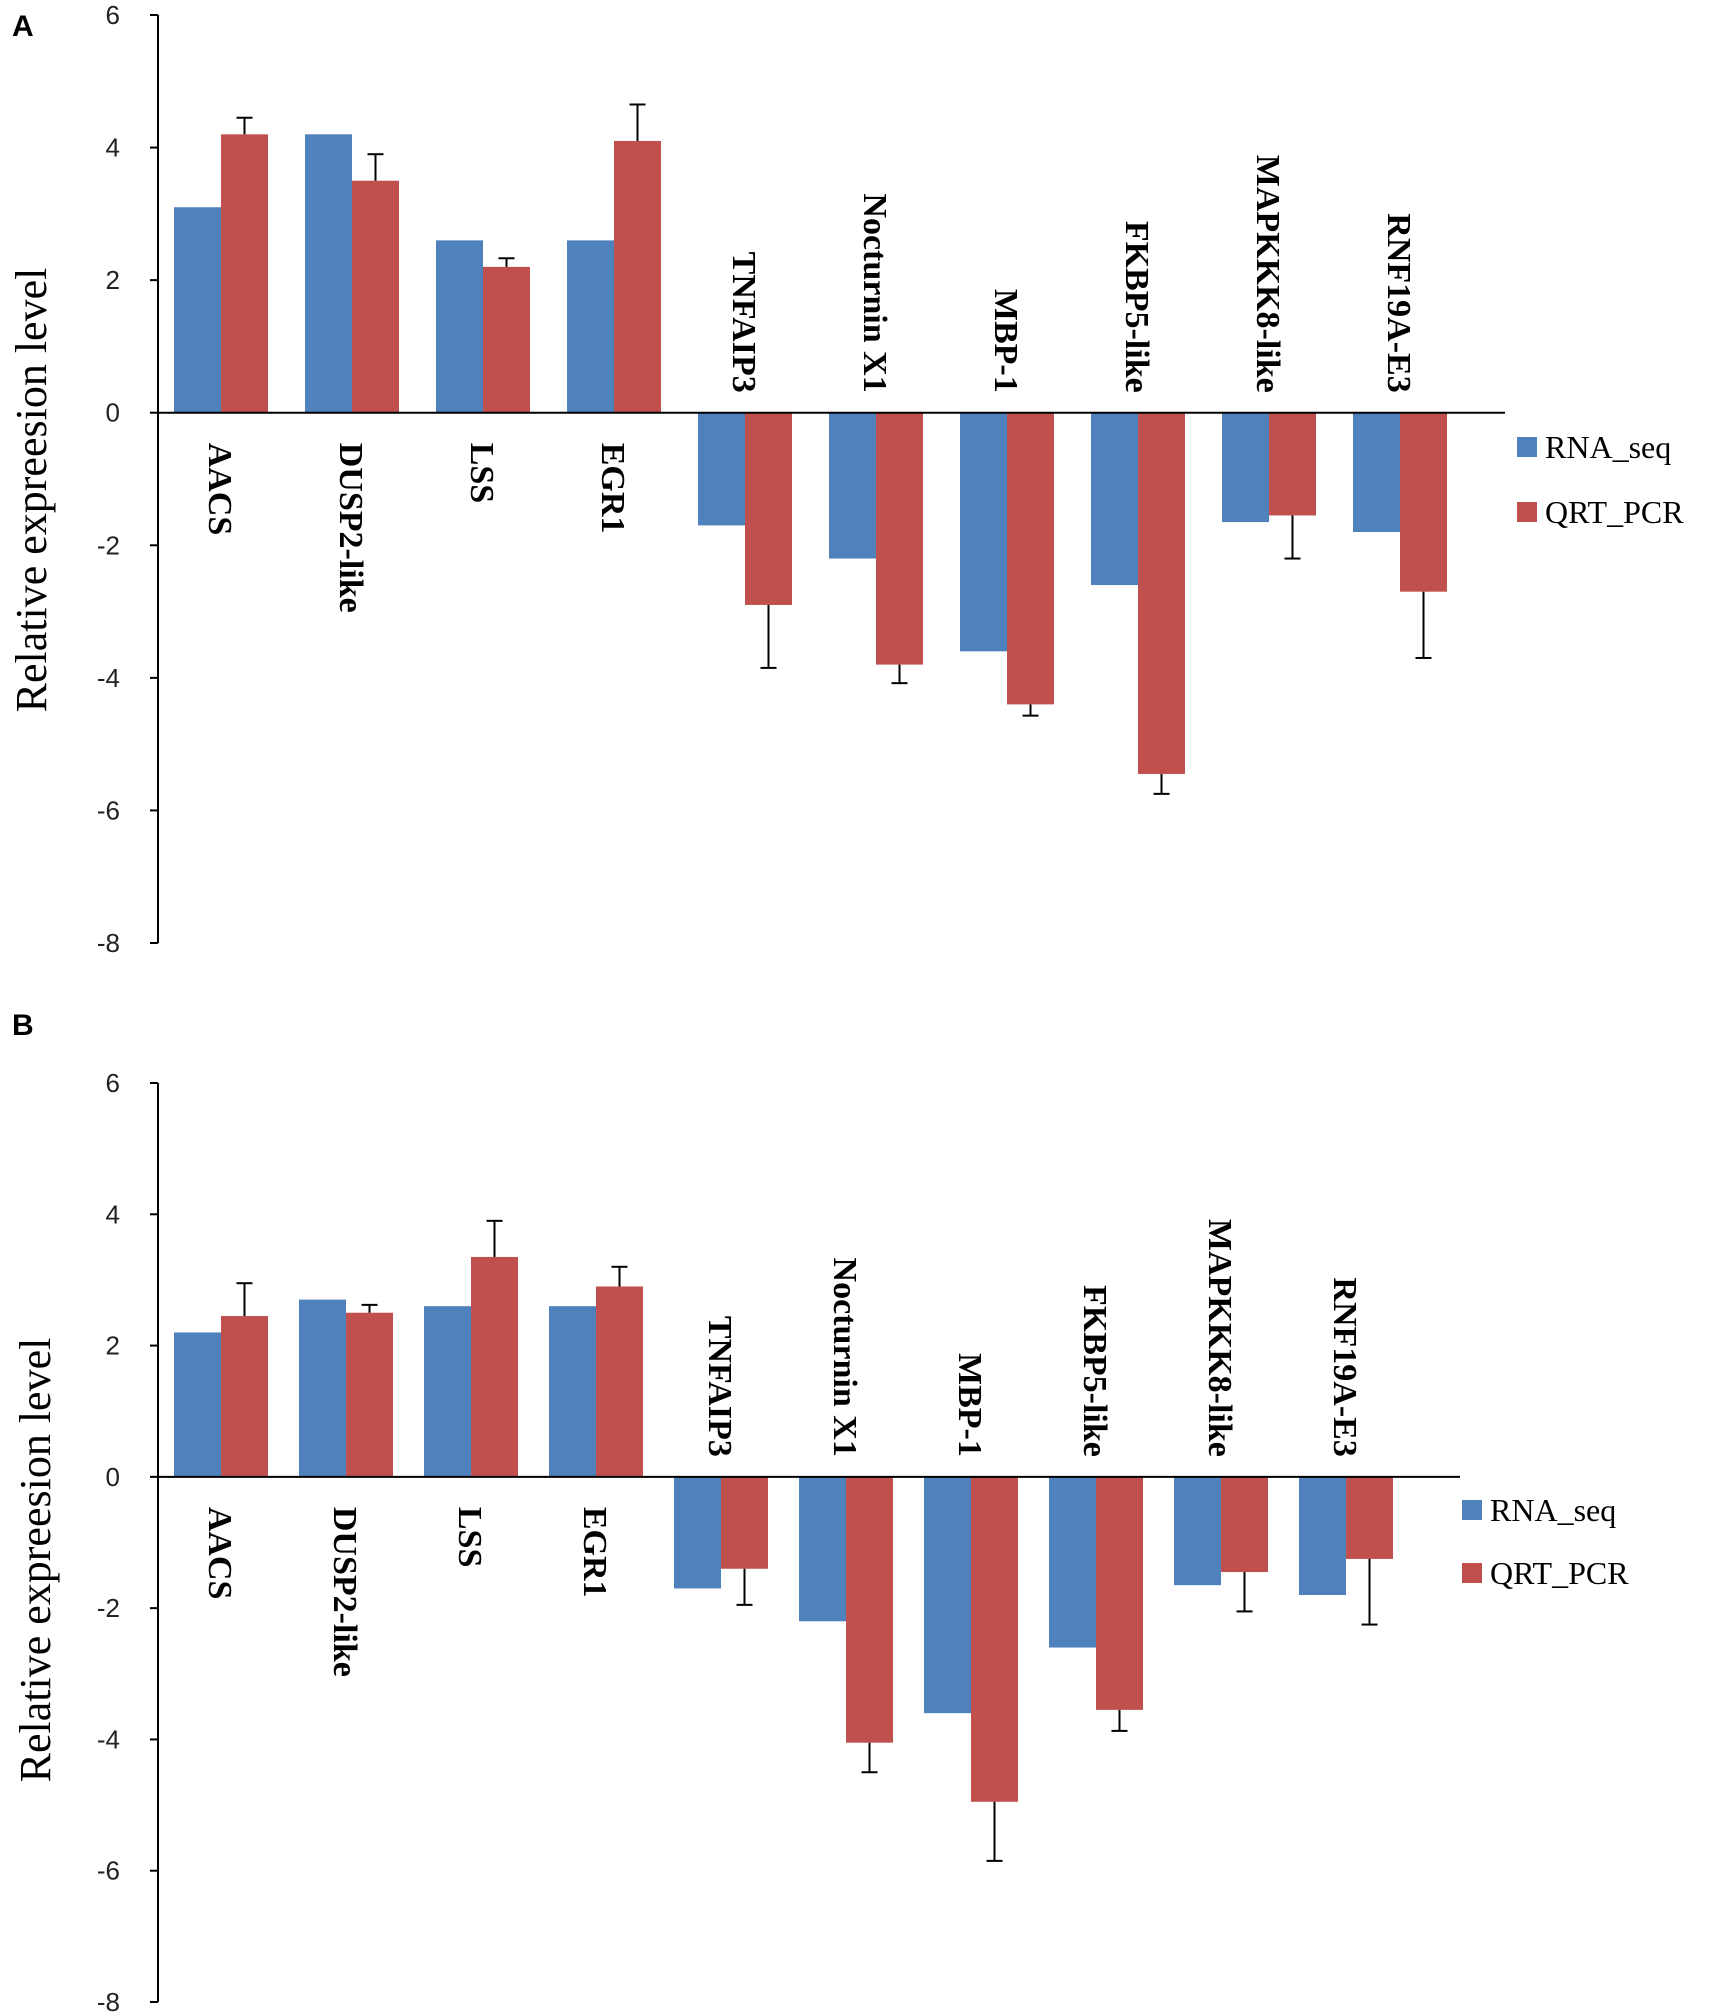  I want to click on panel-letter: A, so click(23, 26).